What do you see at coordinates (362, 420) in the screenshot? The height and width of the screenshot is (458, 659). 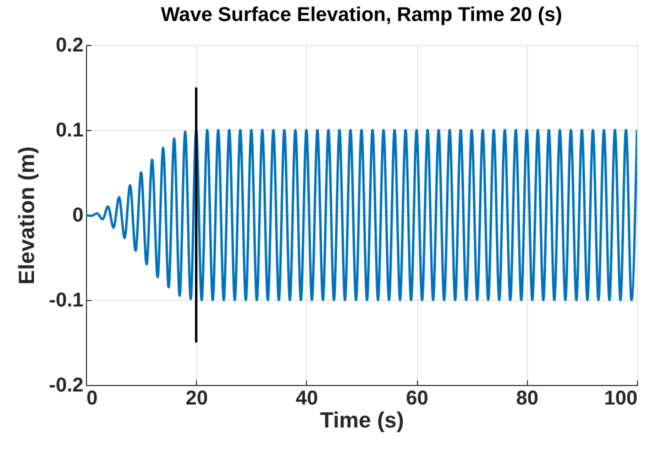 I see `x-axis-title: Time (s)` at bounding box center [362, 420].